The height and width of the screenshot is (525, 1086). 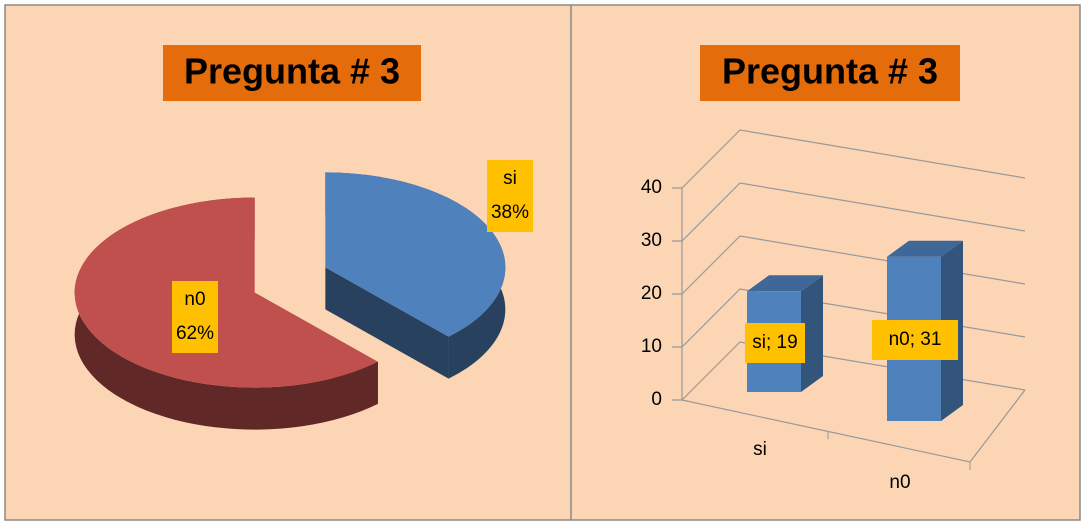 I want to click on data-label: si; 19, so click(x=774, y=342).